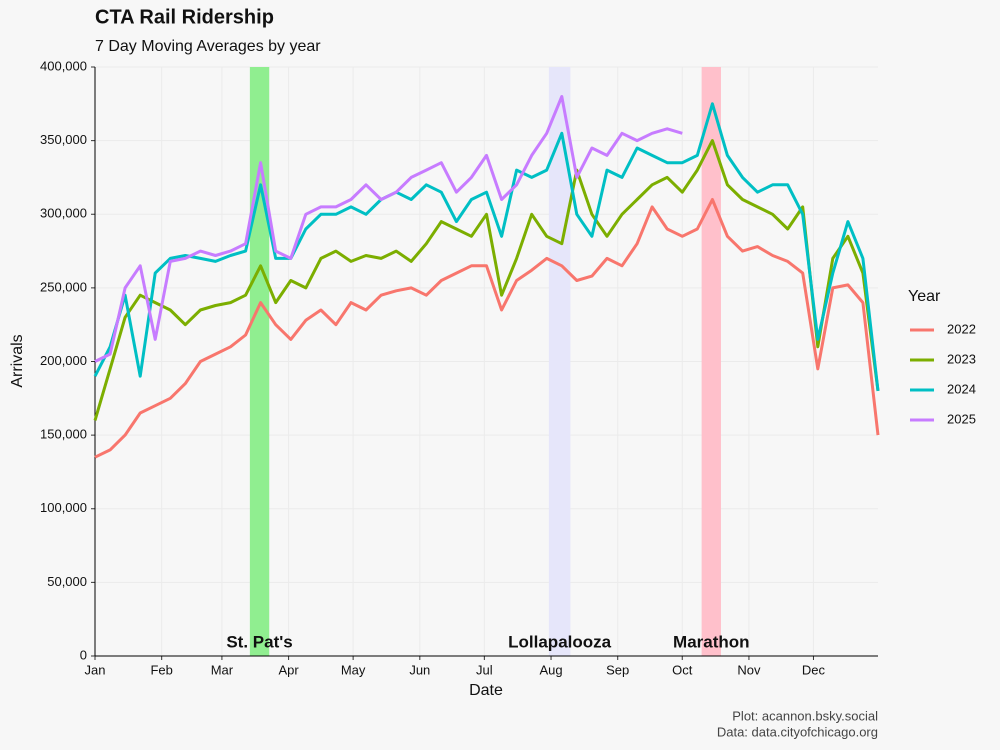 Image resolution: width=1000 pixels, height=750 pixels. Describe the element at coordinates (486, 690) in the screenshot. I see `x-axis-label: Date` at that location.